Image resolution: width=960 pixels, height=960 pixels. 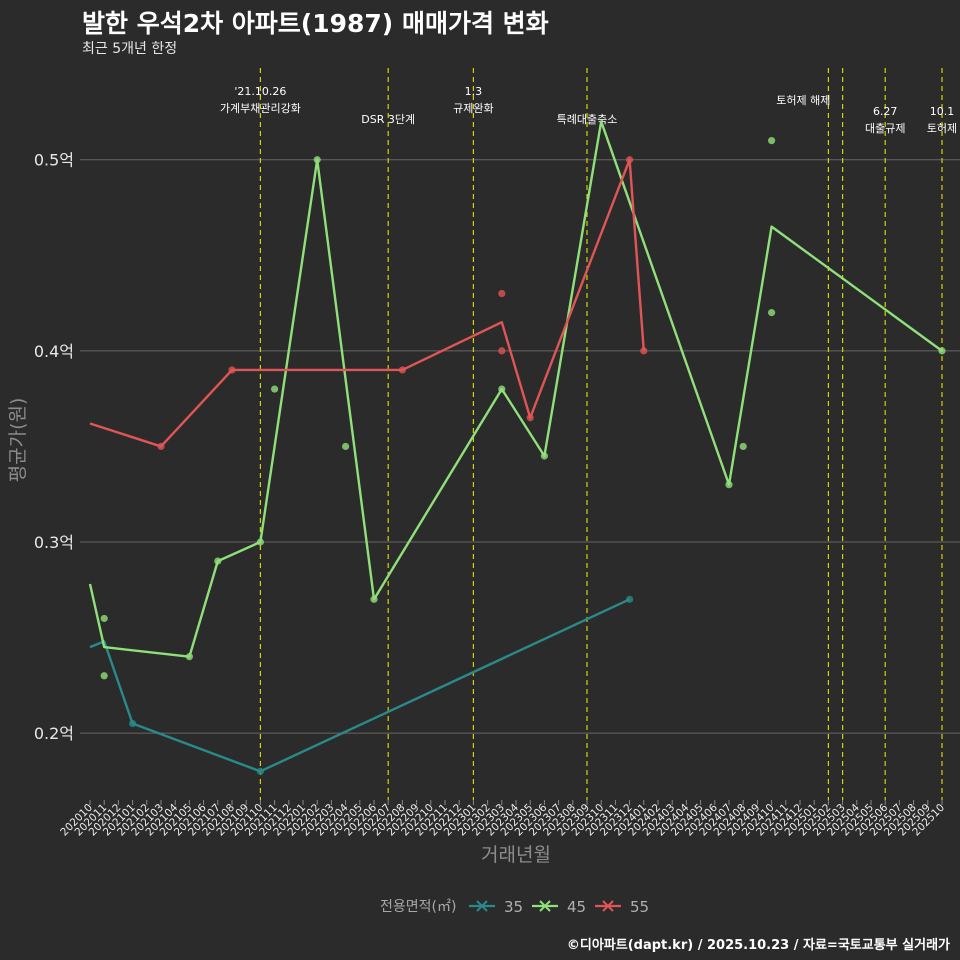 I want to click on event-annotation: 1.3, so click(x=474, y=91).